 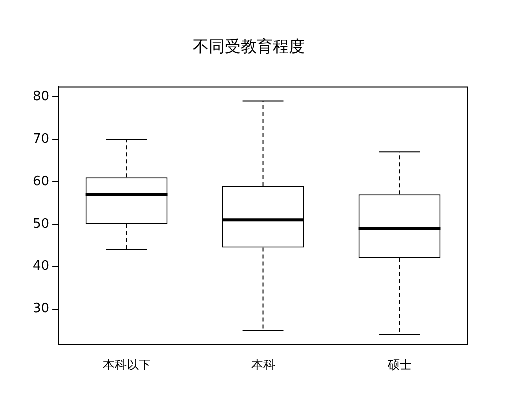 I want to click on y-tick-label: 60, so click(x=41, y=182).